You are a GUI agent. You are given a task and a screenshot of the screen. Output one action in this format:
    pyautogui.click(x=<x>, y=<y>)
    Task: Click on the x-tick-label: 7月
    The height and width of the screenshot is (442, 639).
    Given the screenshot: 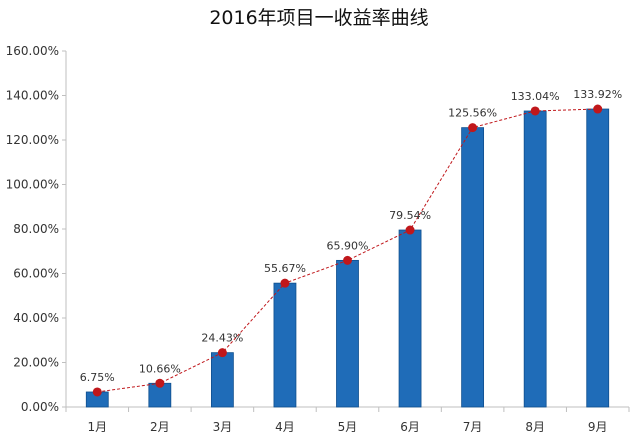 What is the action you would take?
    pyautogui.click(x=473, y=427)
    